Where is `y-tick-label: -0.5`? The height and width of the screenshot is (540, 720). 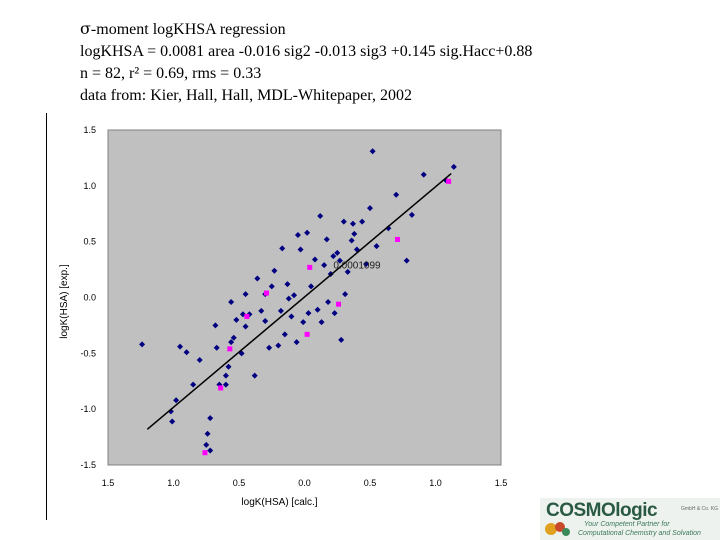 y-tick-label: -0.5 is located at coordinates (88, 353).